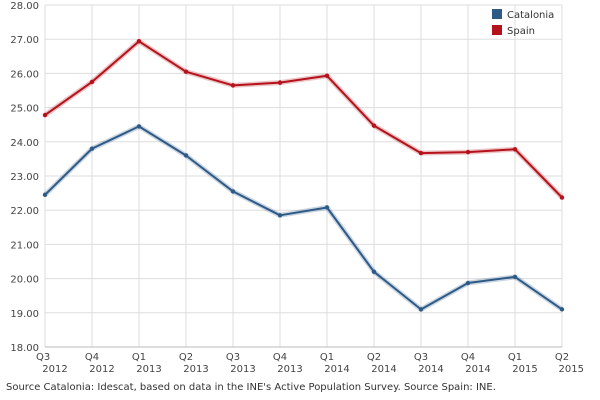 The width and height of the screenshot is (600, 400). What do you see at coordinates (24, 109) in the screenshot?
I see `y-tick-label: 25.00` at bounding box center [24, 109].